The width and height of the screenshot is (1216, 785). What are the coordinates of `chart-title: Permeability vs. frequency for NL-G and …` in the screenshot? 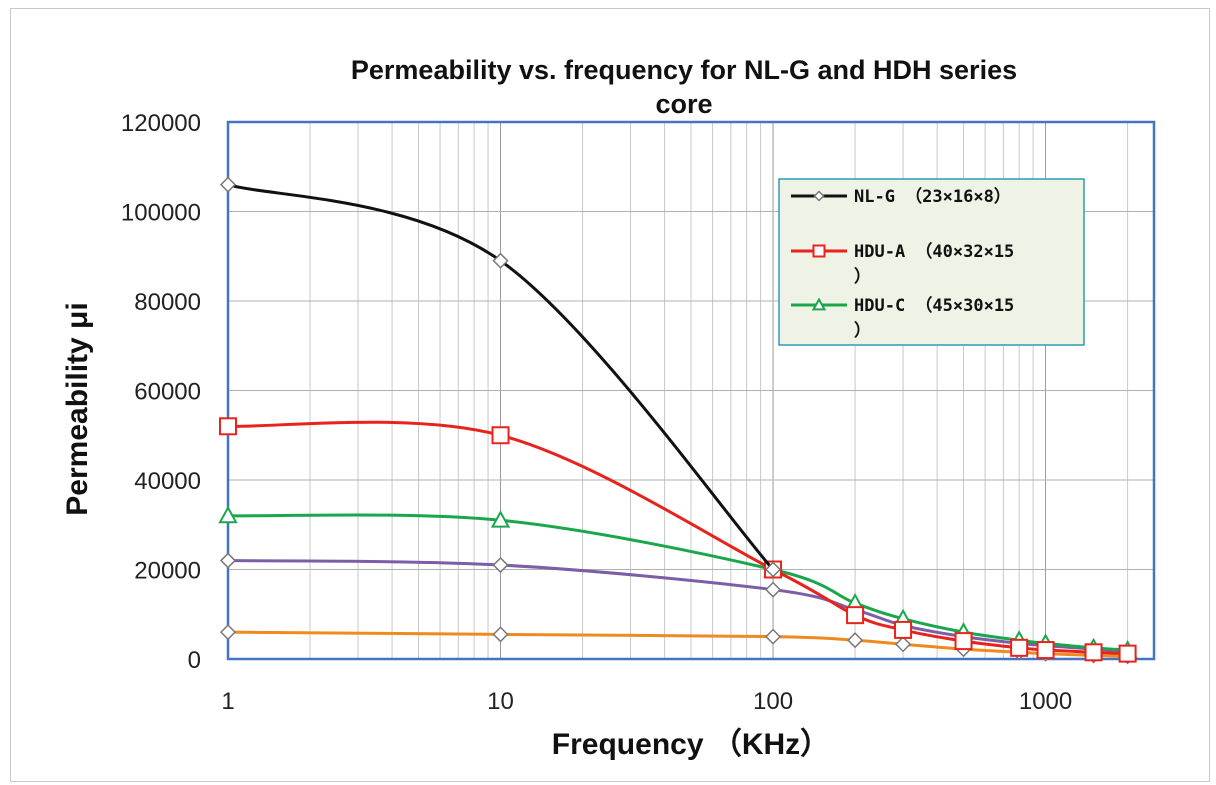 It's located at (684, 87).